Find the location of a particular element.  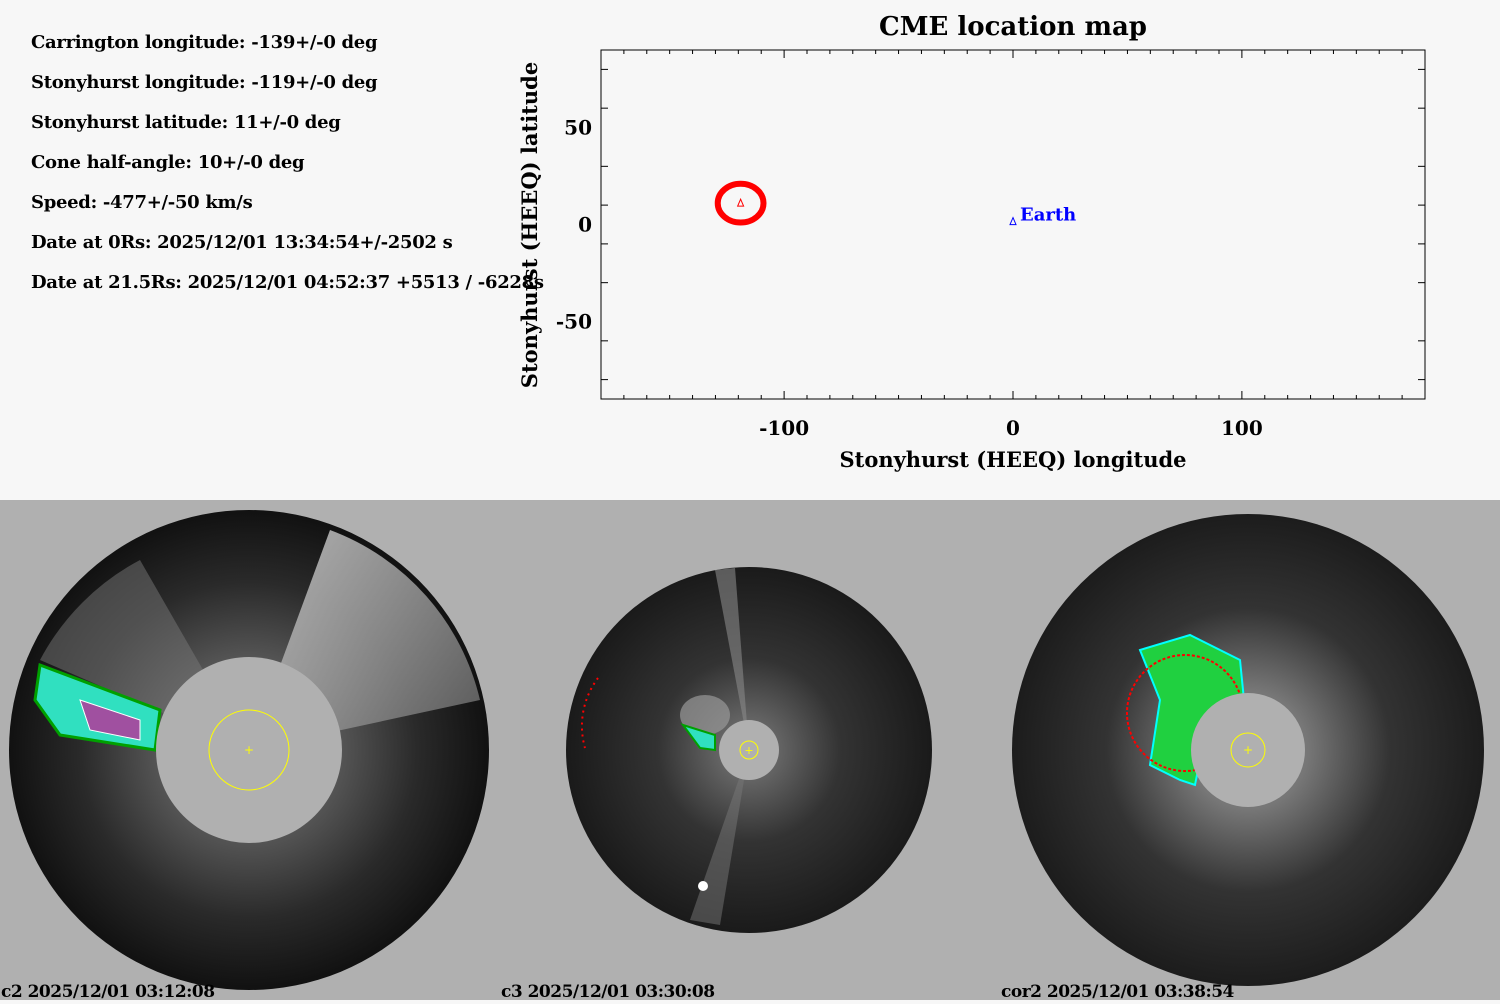

x-tick-label: -100 is located at coordinates (784, 428).